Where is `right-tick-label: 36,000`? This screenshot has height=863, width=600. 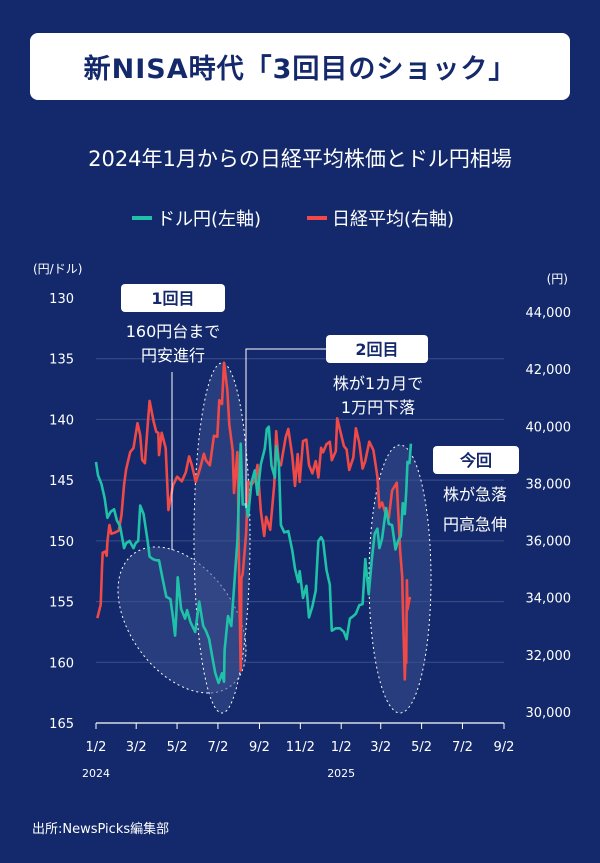 right-tick-label: 36,000 is located at coordinates (549, 542).